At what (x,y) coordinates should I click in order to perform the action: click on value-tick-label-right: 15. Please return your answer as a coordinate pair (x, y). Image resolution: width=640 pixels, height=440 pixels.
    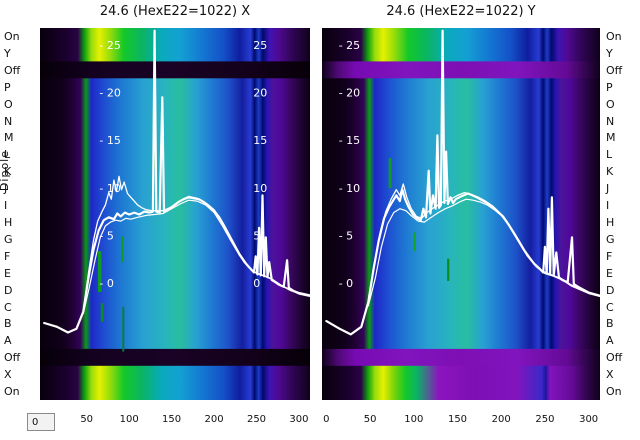
    Looking at the image, I should click on (260, 140).